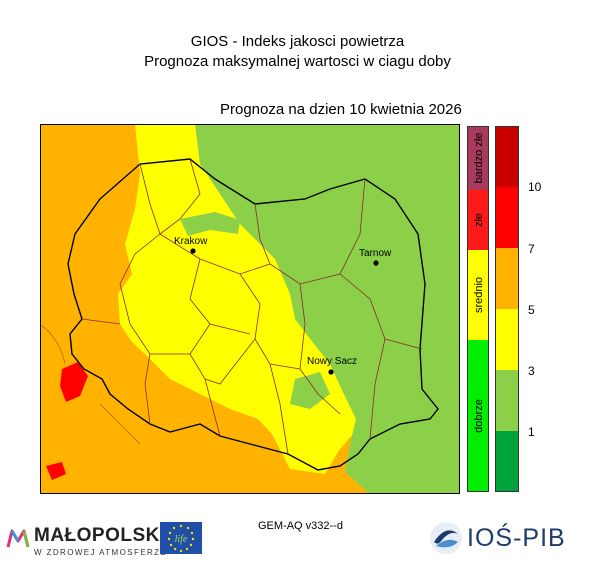 Image resolution: width=595 pixels, height=566 pixels. Describe the element at coordinates (56, 471) in the screenshot. I see `zone-red-southwest` at that location.